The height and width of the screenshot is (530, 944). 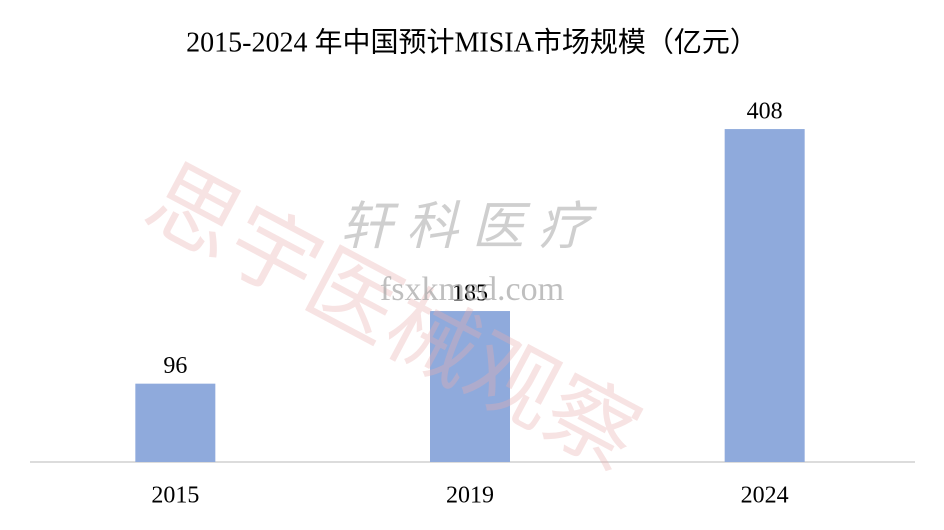 I want to click on data-label: 185, so click(x=470, y=294).